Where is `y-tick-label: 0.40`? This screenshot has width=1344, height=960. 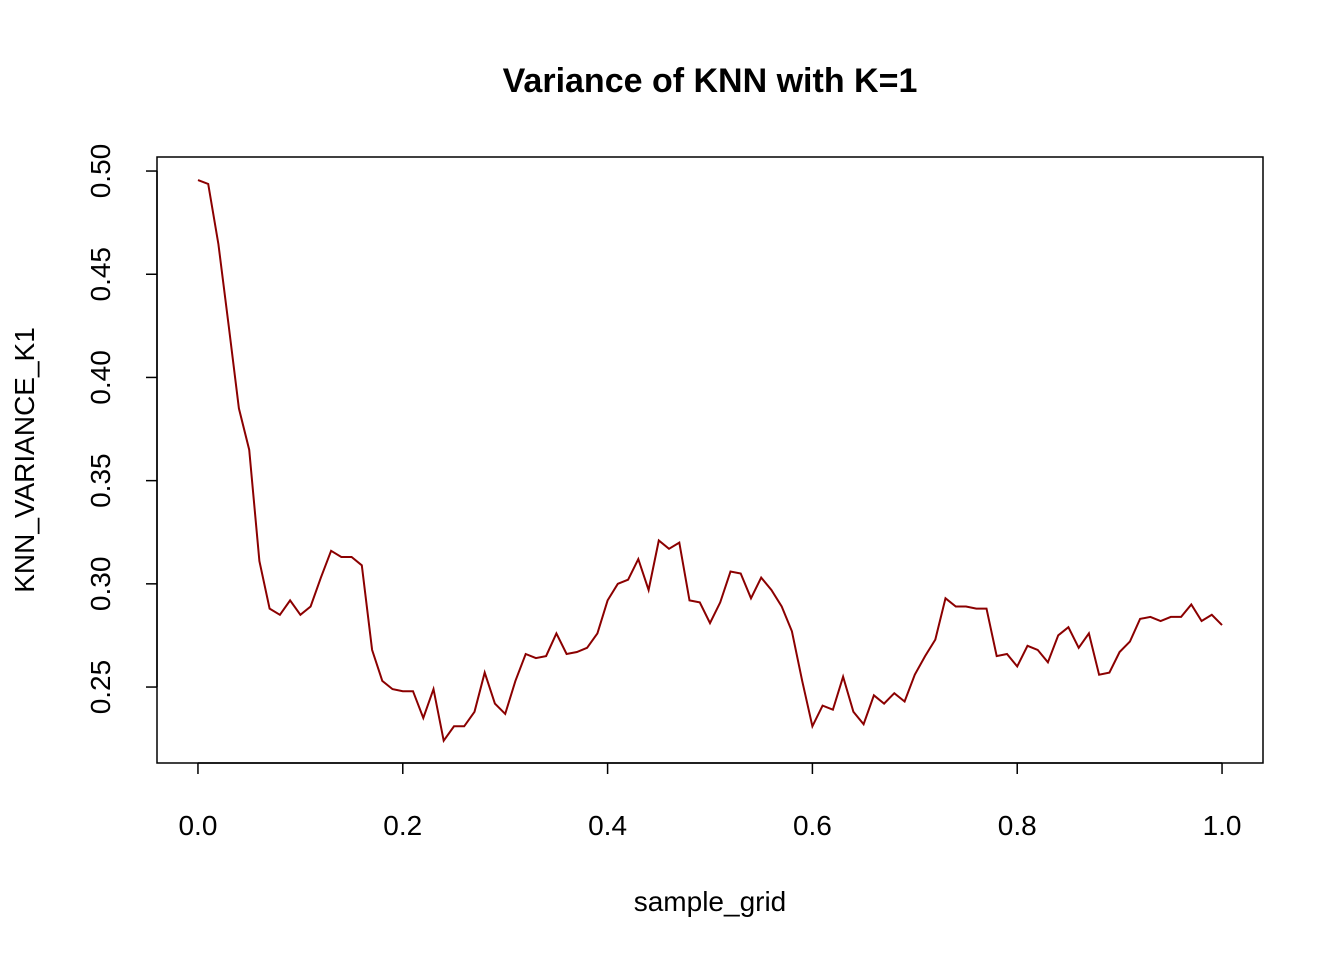 y-tick-label: 0.40 is located at coordinates (100, 377).